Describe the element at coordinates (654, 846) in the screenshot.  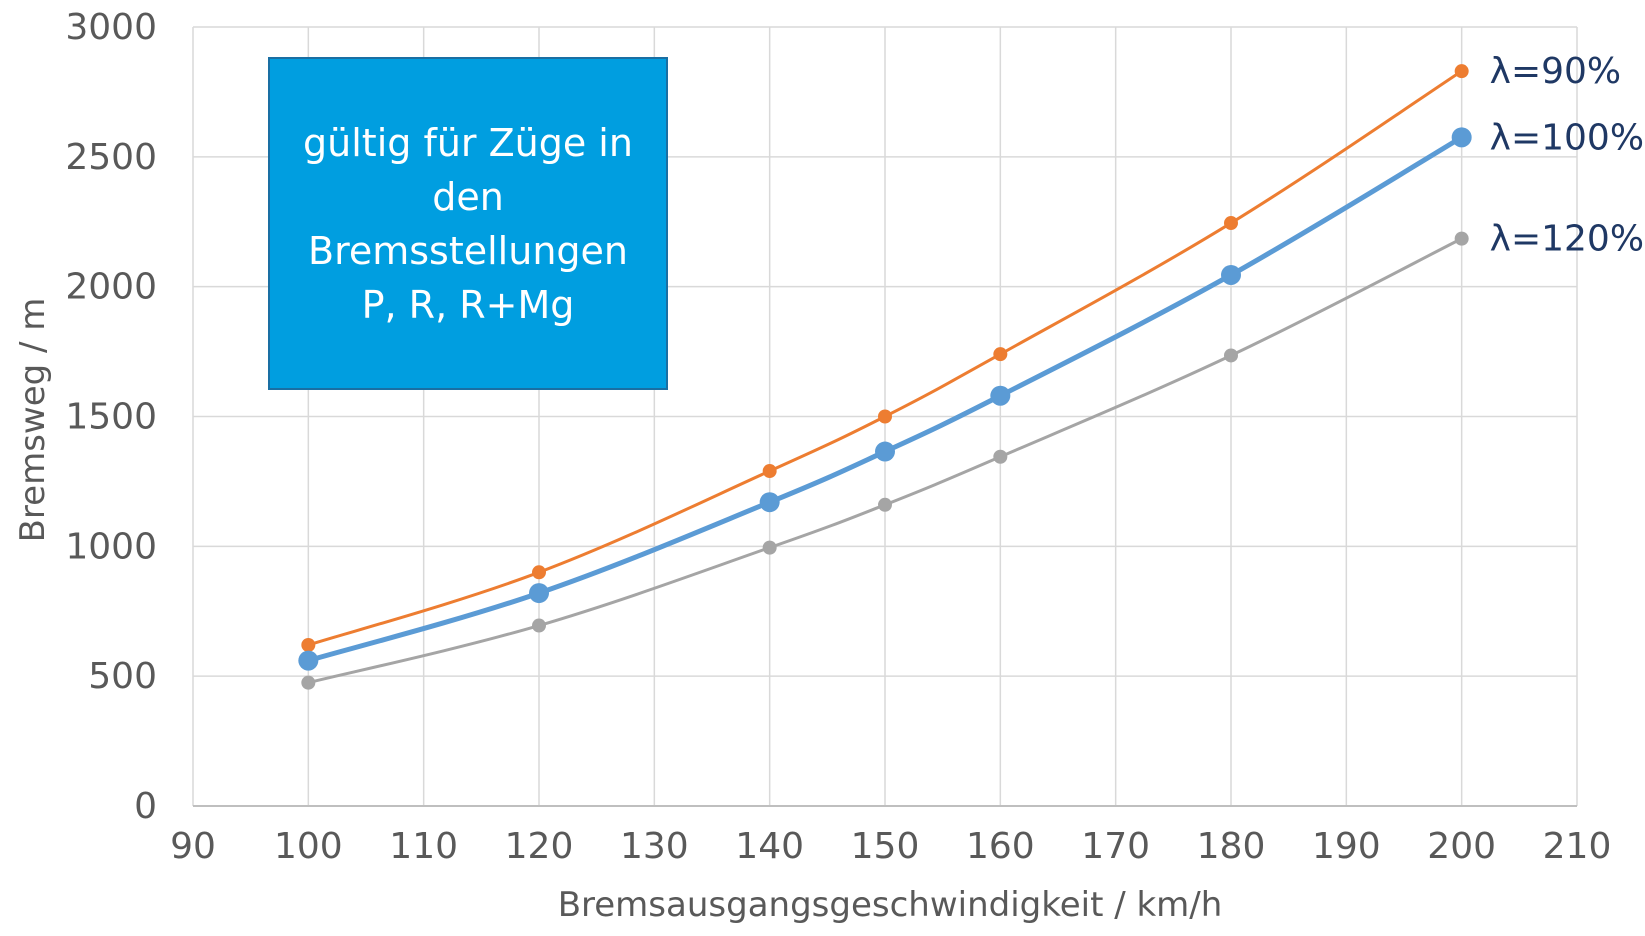
I see `x-tick-label: 130` at that location.